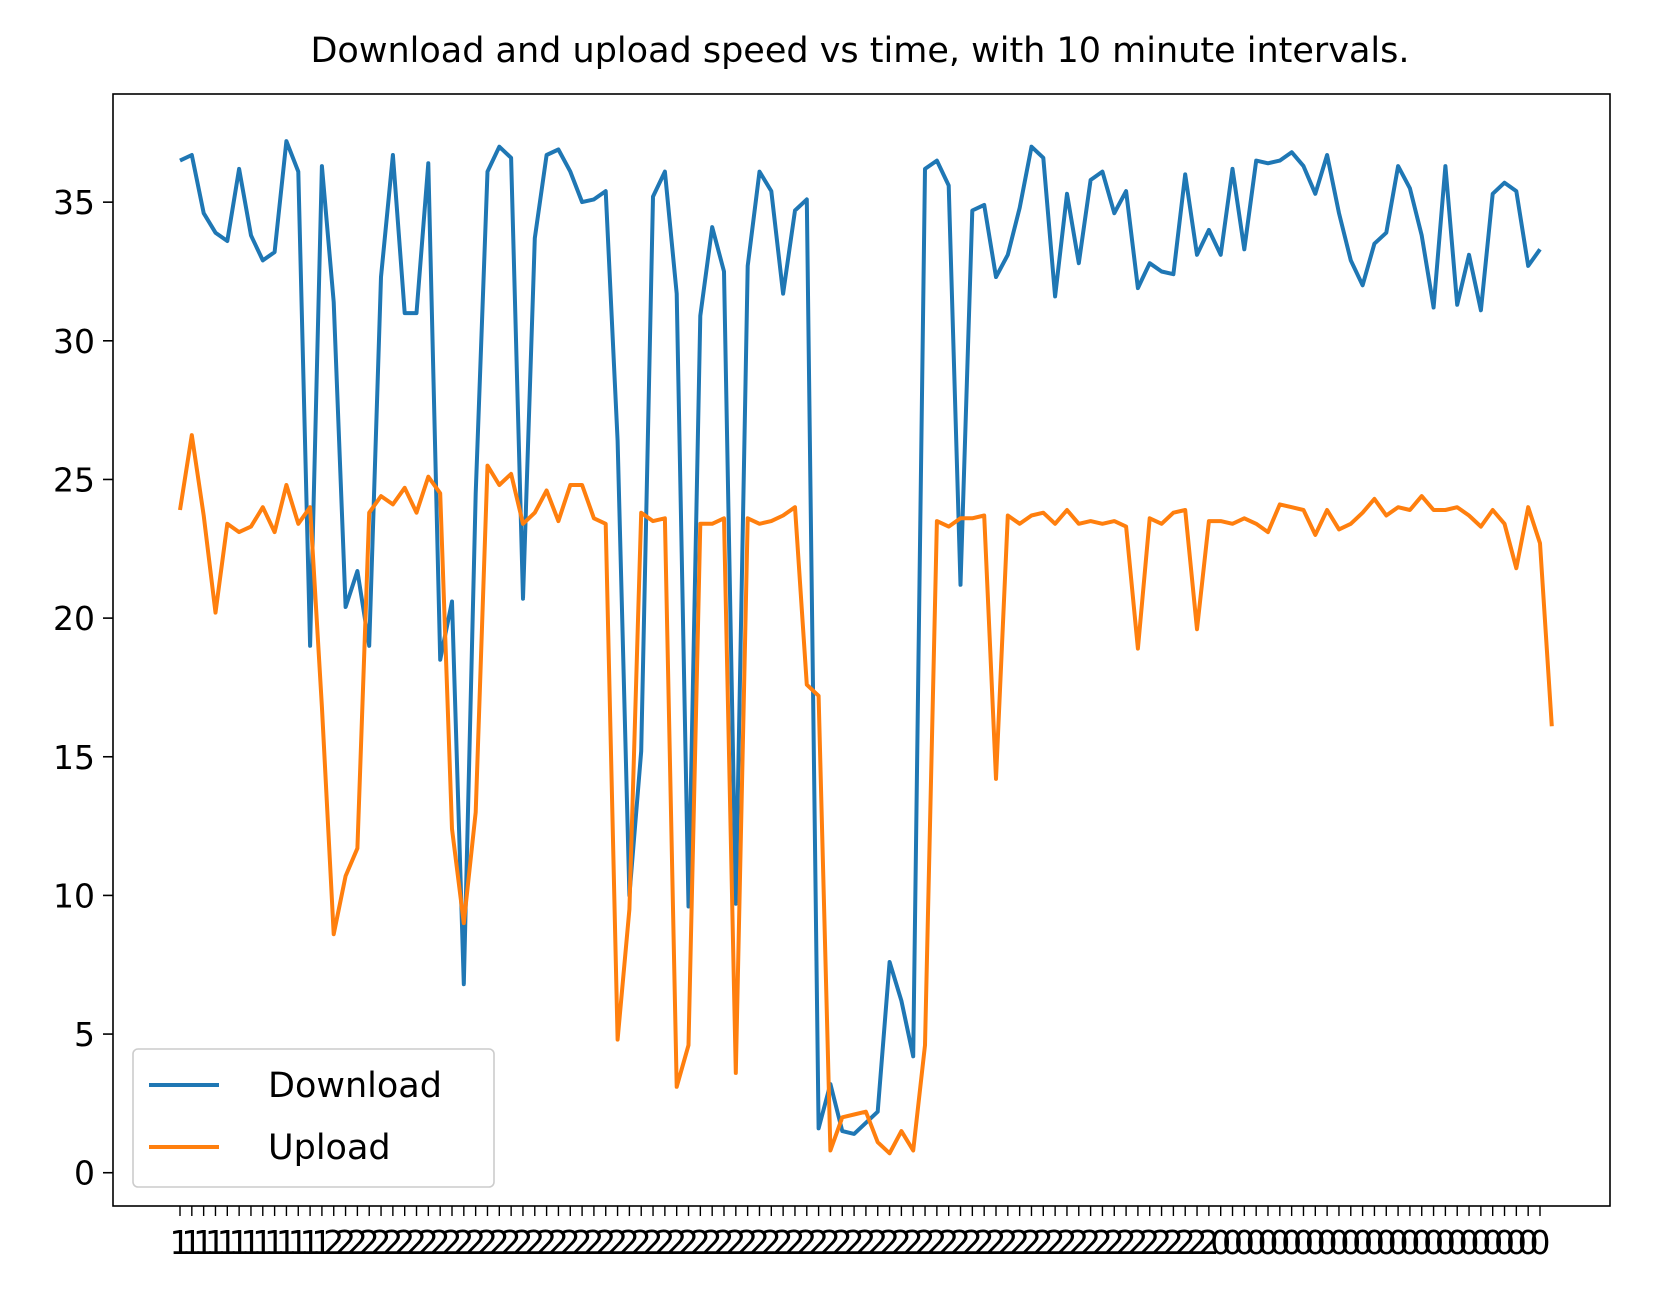 The height and width of the screenshot is (1302, 1671). What do you see at coordinates (74, 341) in the screenshot?
I see `y-tick-label: 30` at bounding box center [74, 341].